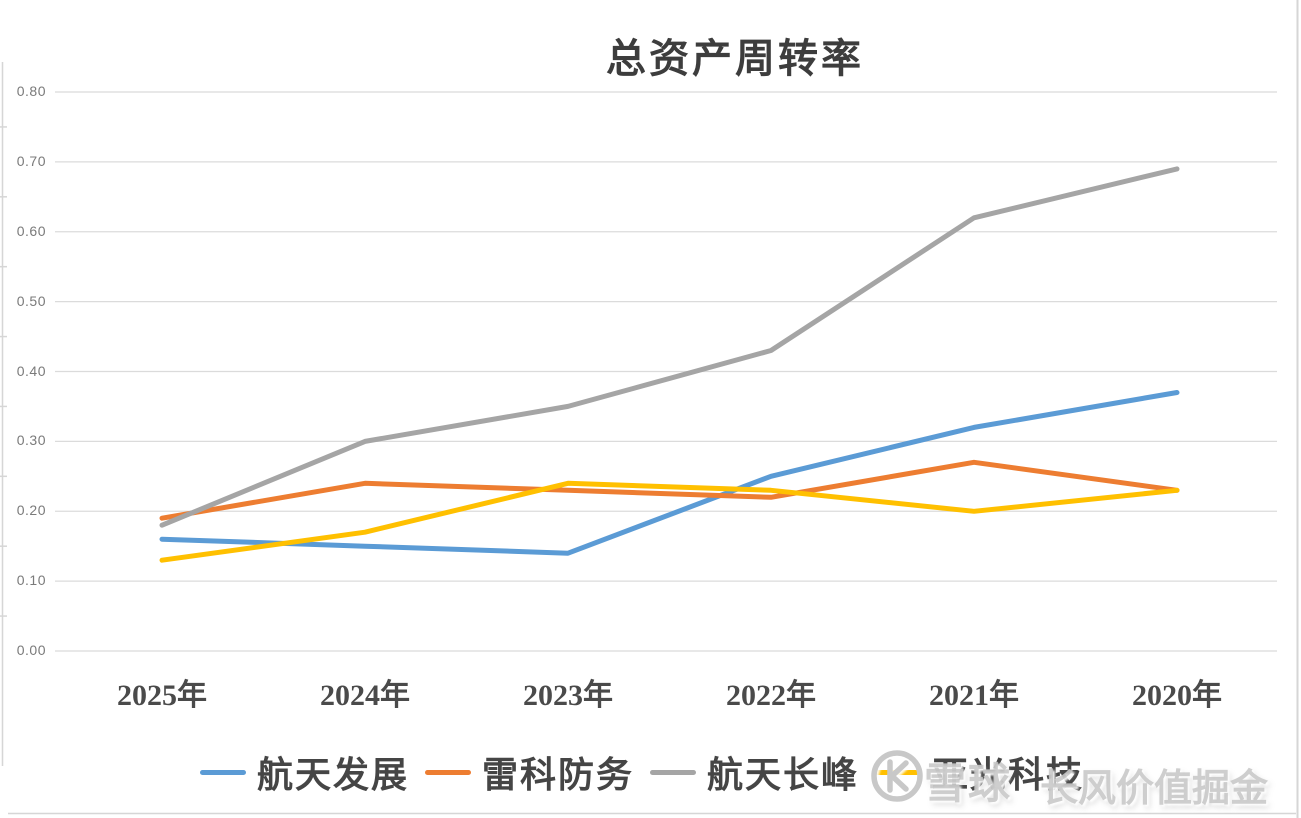 The height and width of the screenshot is (818, 1301). I want to click on y-axis-tick-label: 0.10, so click(31, 580).